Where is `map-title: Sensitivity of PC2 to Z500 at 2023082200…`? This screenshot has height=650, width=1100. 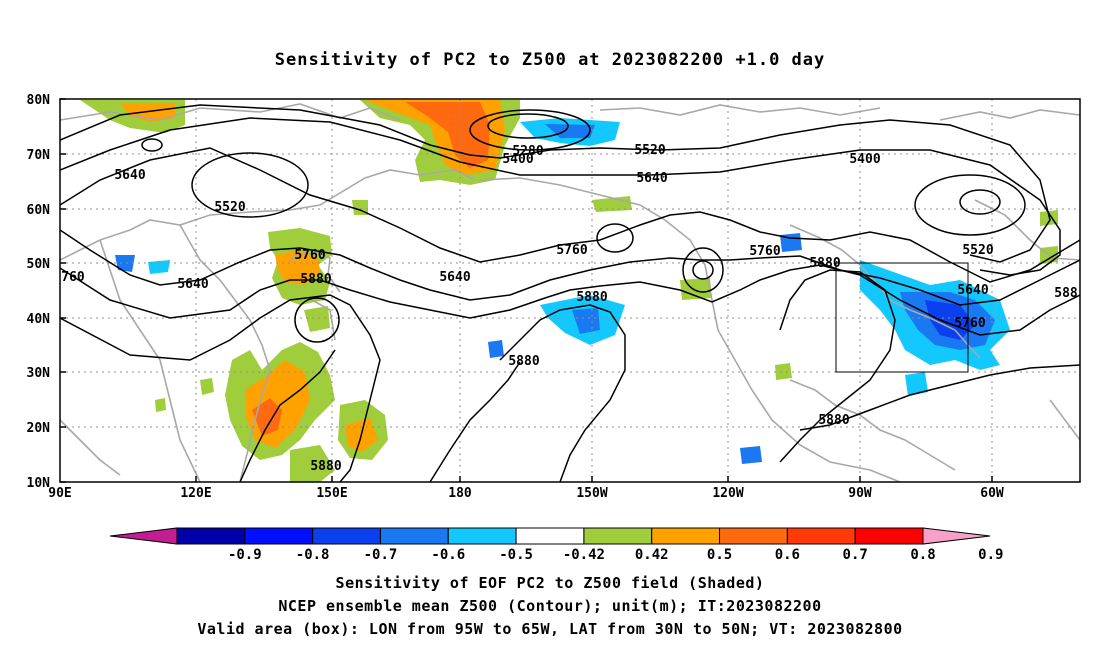 map-title: Sensitivity of PC2 to Z500 at 2023082200… is located at coordinates (550, 60).